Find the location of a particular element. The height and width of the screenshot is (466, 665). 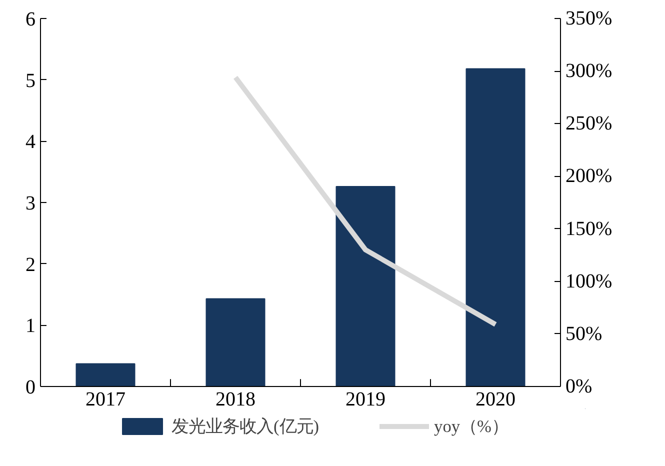

y-tick-label: 0 is located at coordinates (31, 387).